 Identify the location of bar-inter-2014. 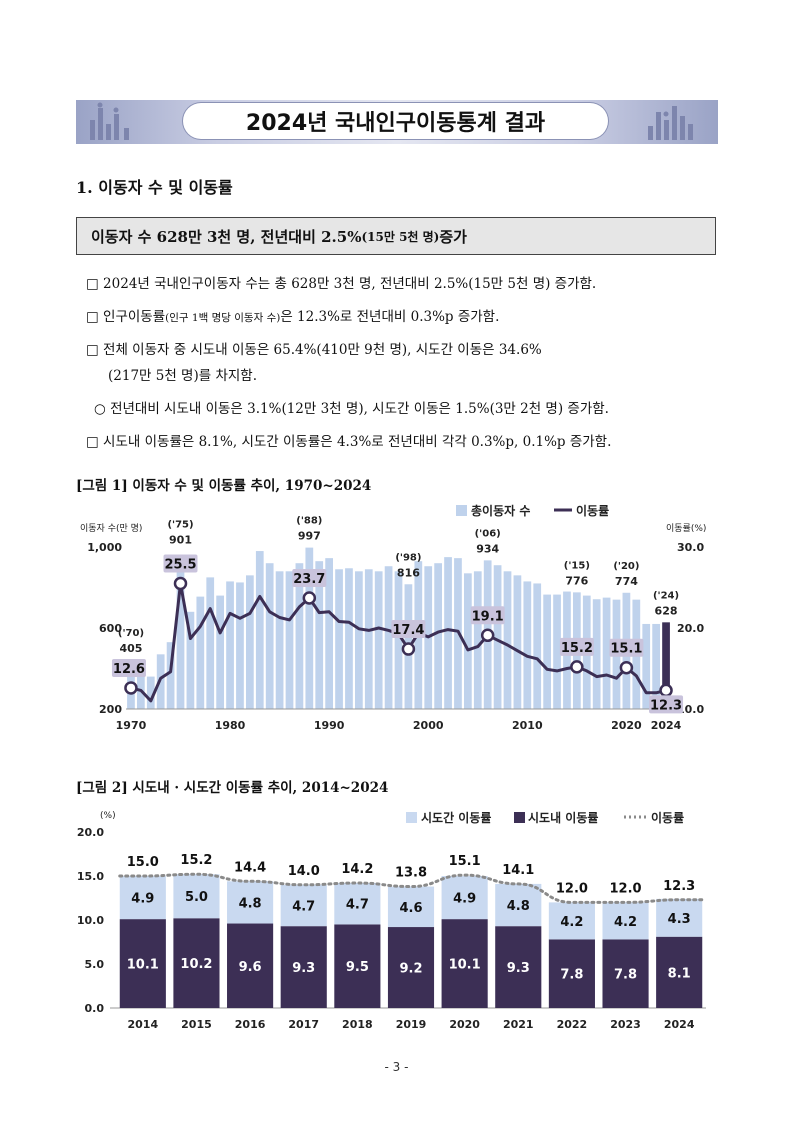
(142, 898).